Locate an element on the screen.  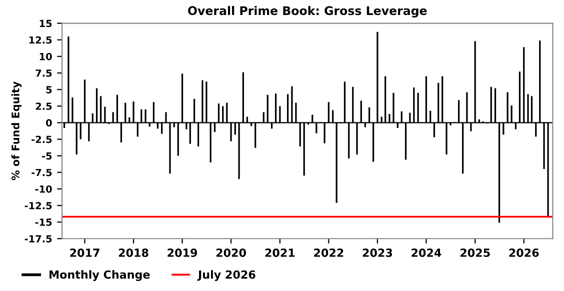
y-tick-label: 15 is located at coordinates (46, 24).